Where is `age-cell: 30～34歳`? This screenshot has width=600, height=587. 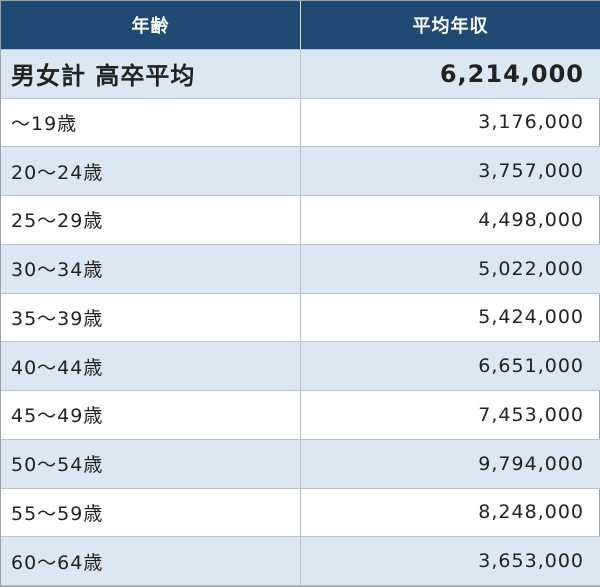
age-cell: 30～34歳 is located at coordinates (151, 269).